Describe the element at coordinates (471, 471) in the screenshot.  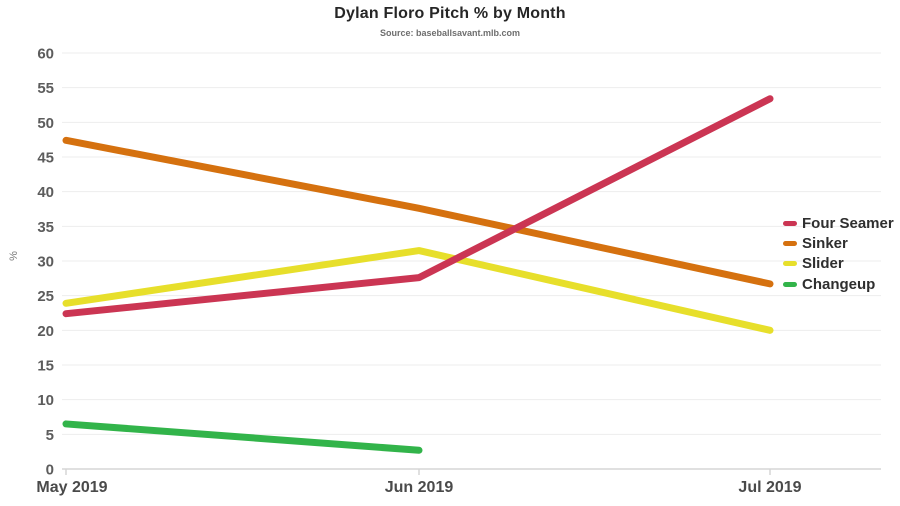
I see `x-axis` at that location.